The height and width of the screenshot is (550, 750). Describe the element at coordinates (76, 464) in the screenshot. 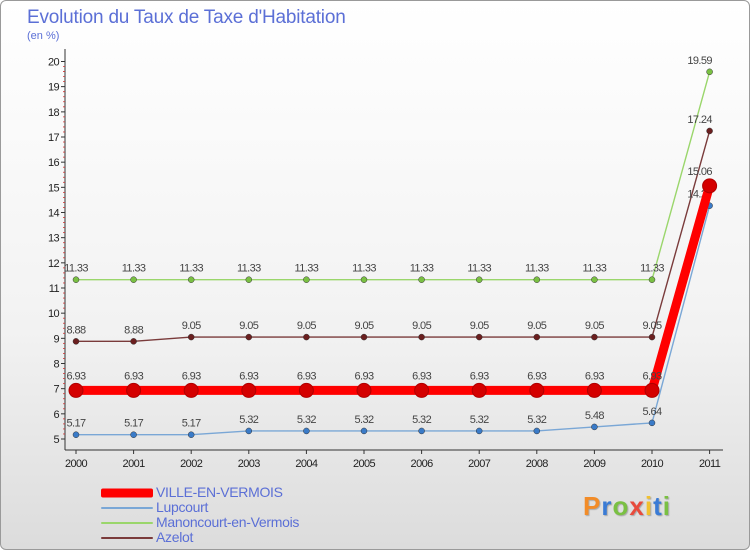

I see `x-tick-label: 2000` at that location.